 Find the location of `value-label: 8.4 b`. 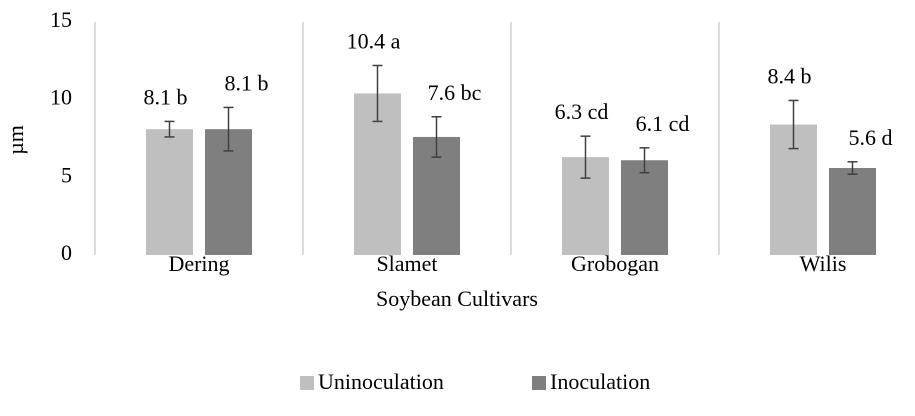

value-label: 8.4 b is located at coordinates (790, 75).